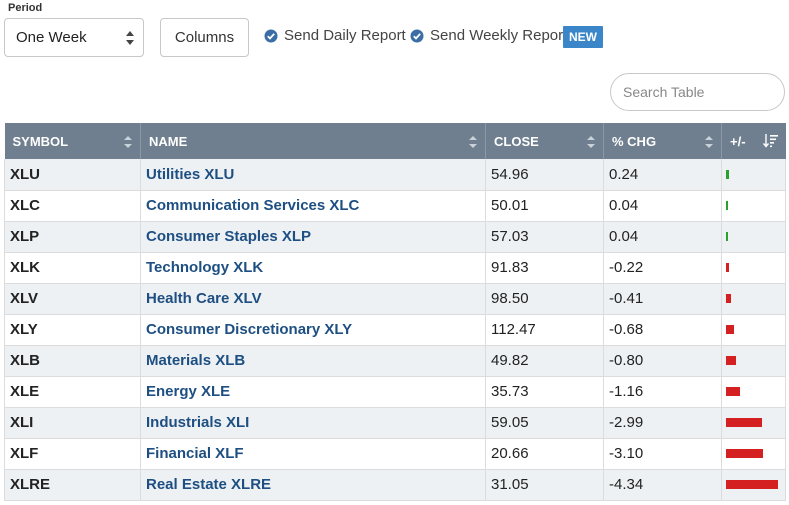  Describe the element at coordinates (190, 174) in the screenshot. I see `name-link: Utilities XLU` at that location.